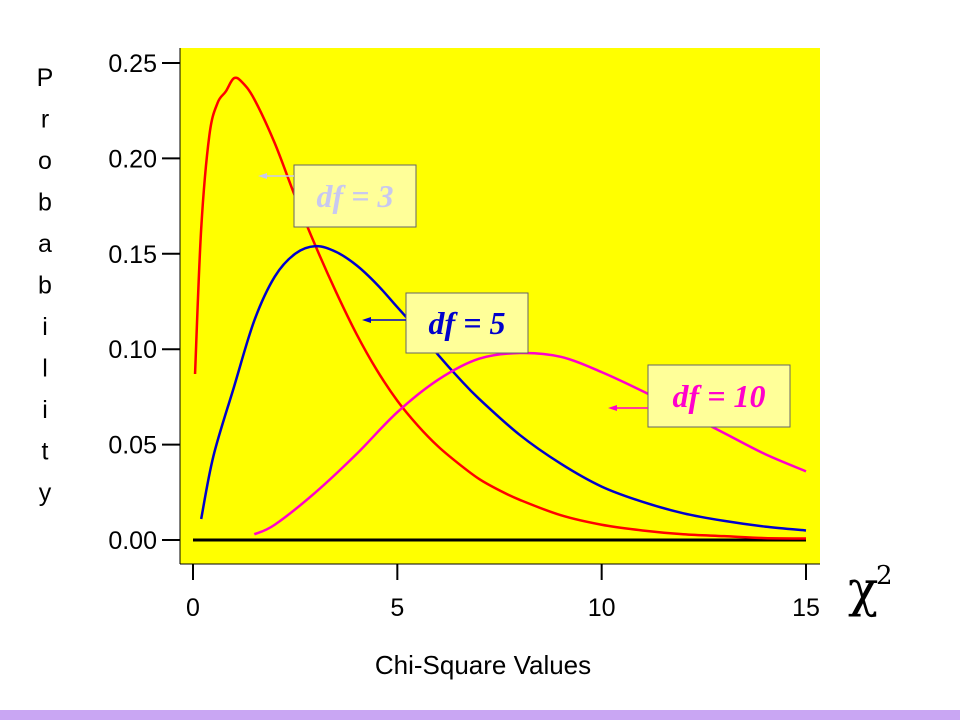  What do you see at coordinates (45, 369) in the screenshot?
I see `y-axis-label-letter: l` at bounding box center [45, 369].